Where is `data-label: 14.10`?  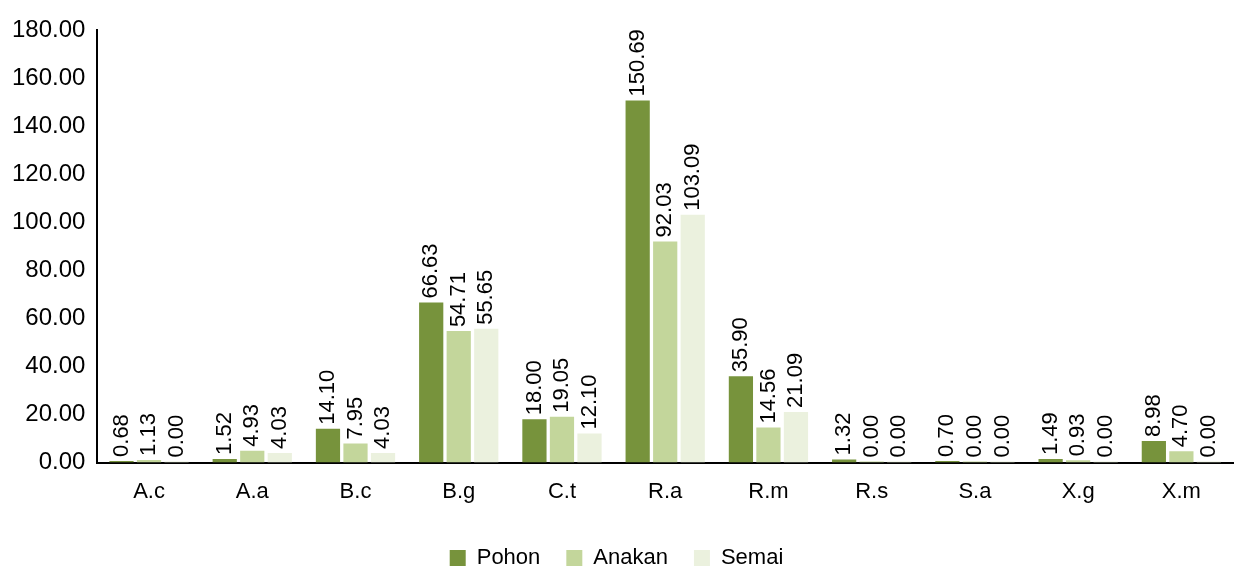
data-label: 14.10 is located at coordinates (327, 397).